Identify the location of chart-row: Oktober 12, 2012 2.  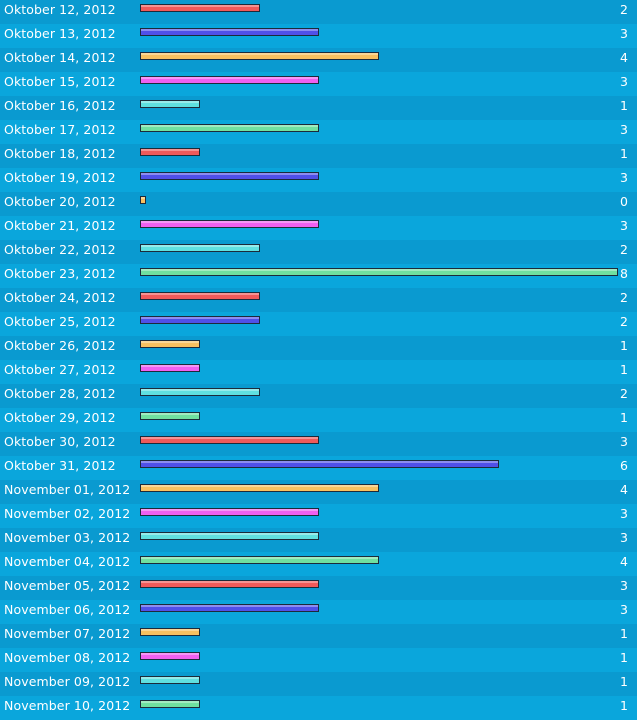
(318, 12).